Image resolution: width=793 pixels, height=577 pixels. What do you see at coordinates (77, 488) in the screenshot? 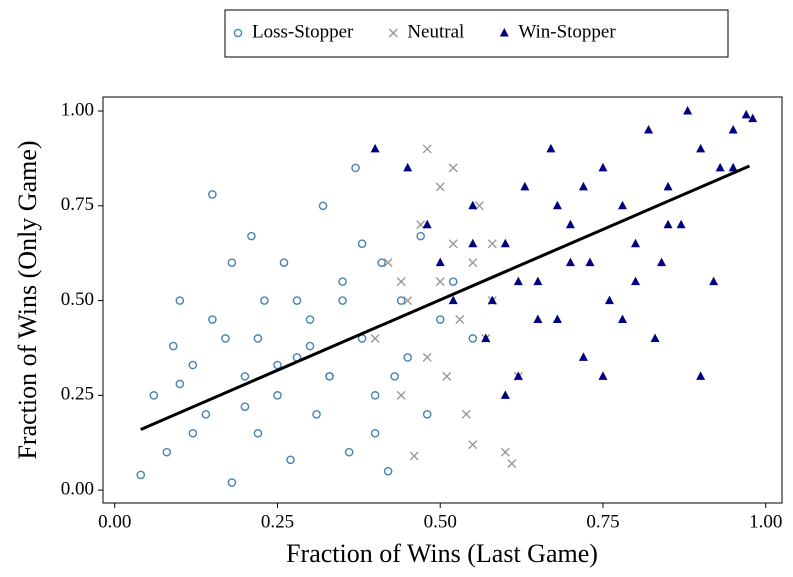
I see `y-tick-label: 0.00` at bounding box center [77, 488].